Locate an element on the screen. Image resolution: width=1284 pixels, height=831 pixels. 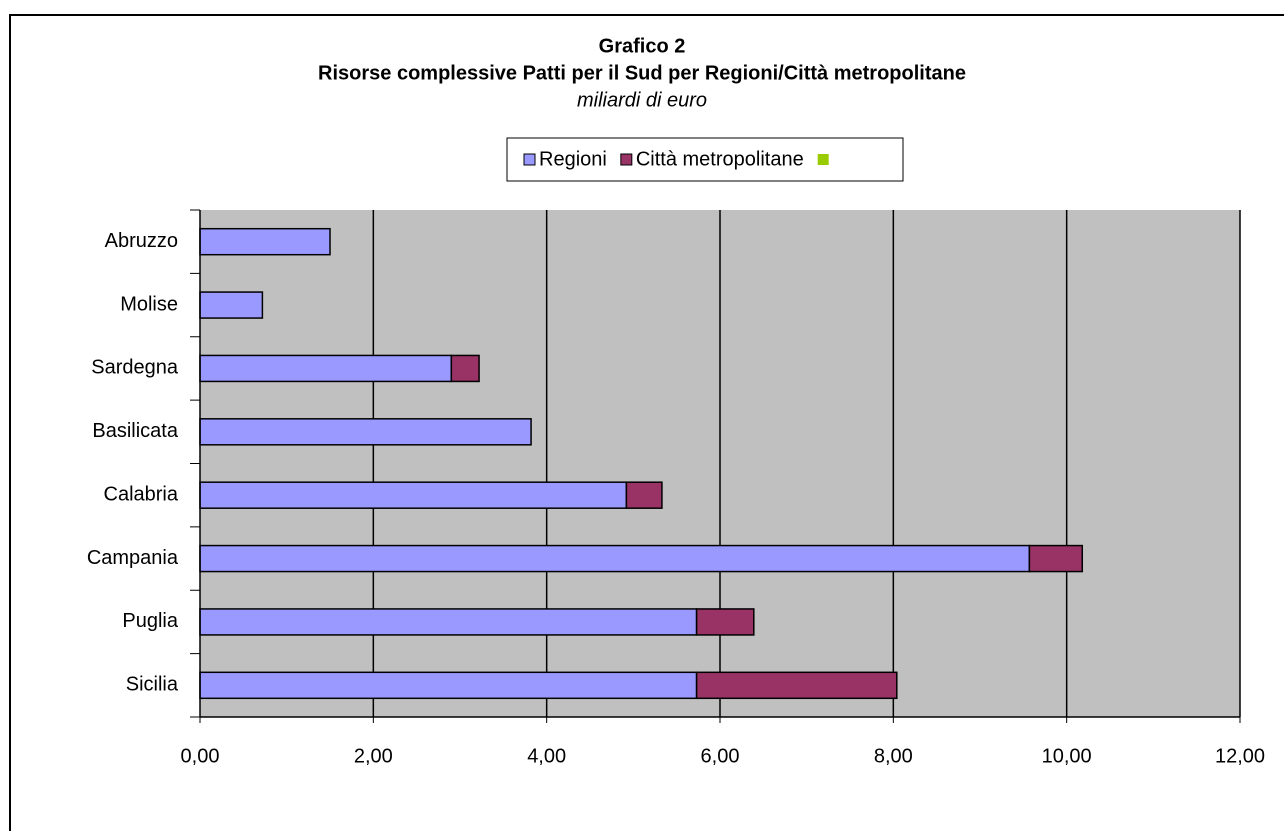
legend-label: Regioni is located at coordinates (573, 159).